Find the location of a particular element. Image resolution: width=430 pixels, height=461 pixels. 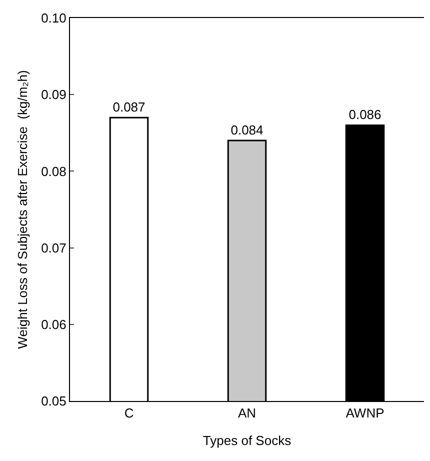

x-tick-label: C is located at coordinates (129, 413).